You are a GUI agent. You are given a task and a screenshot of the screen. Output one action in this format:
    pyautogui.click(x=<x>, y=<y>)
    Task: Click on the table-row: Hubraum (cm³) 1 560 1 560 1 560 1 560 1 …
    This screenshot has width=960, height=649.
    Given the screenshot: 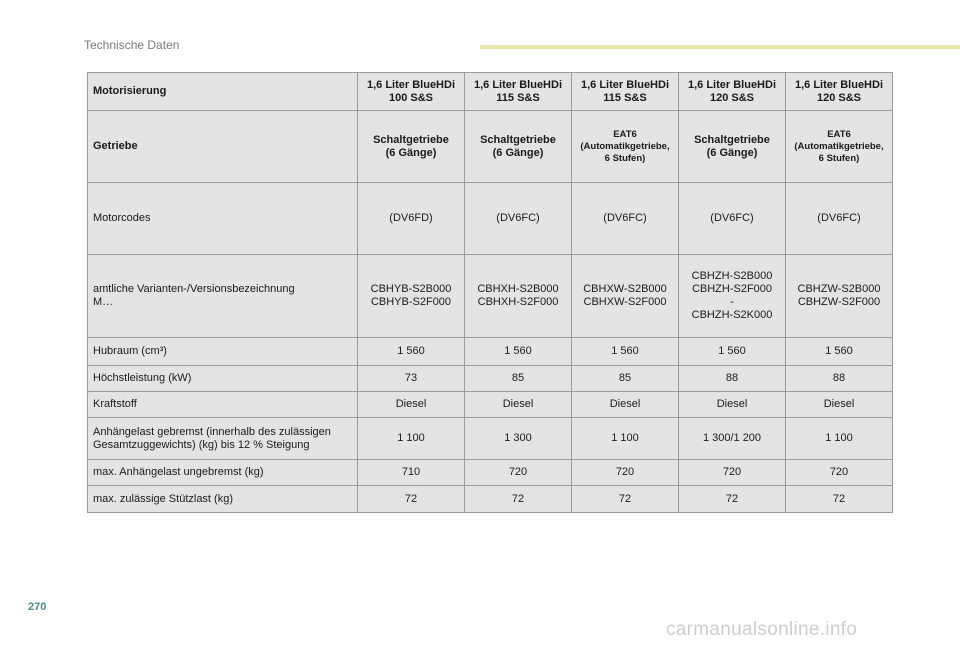 What is the action you would take?
    pyautogui.click(x=490, y=351)
    